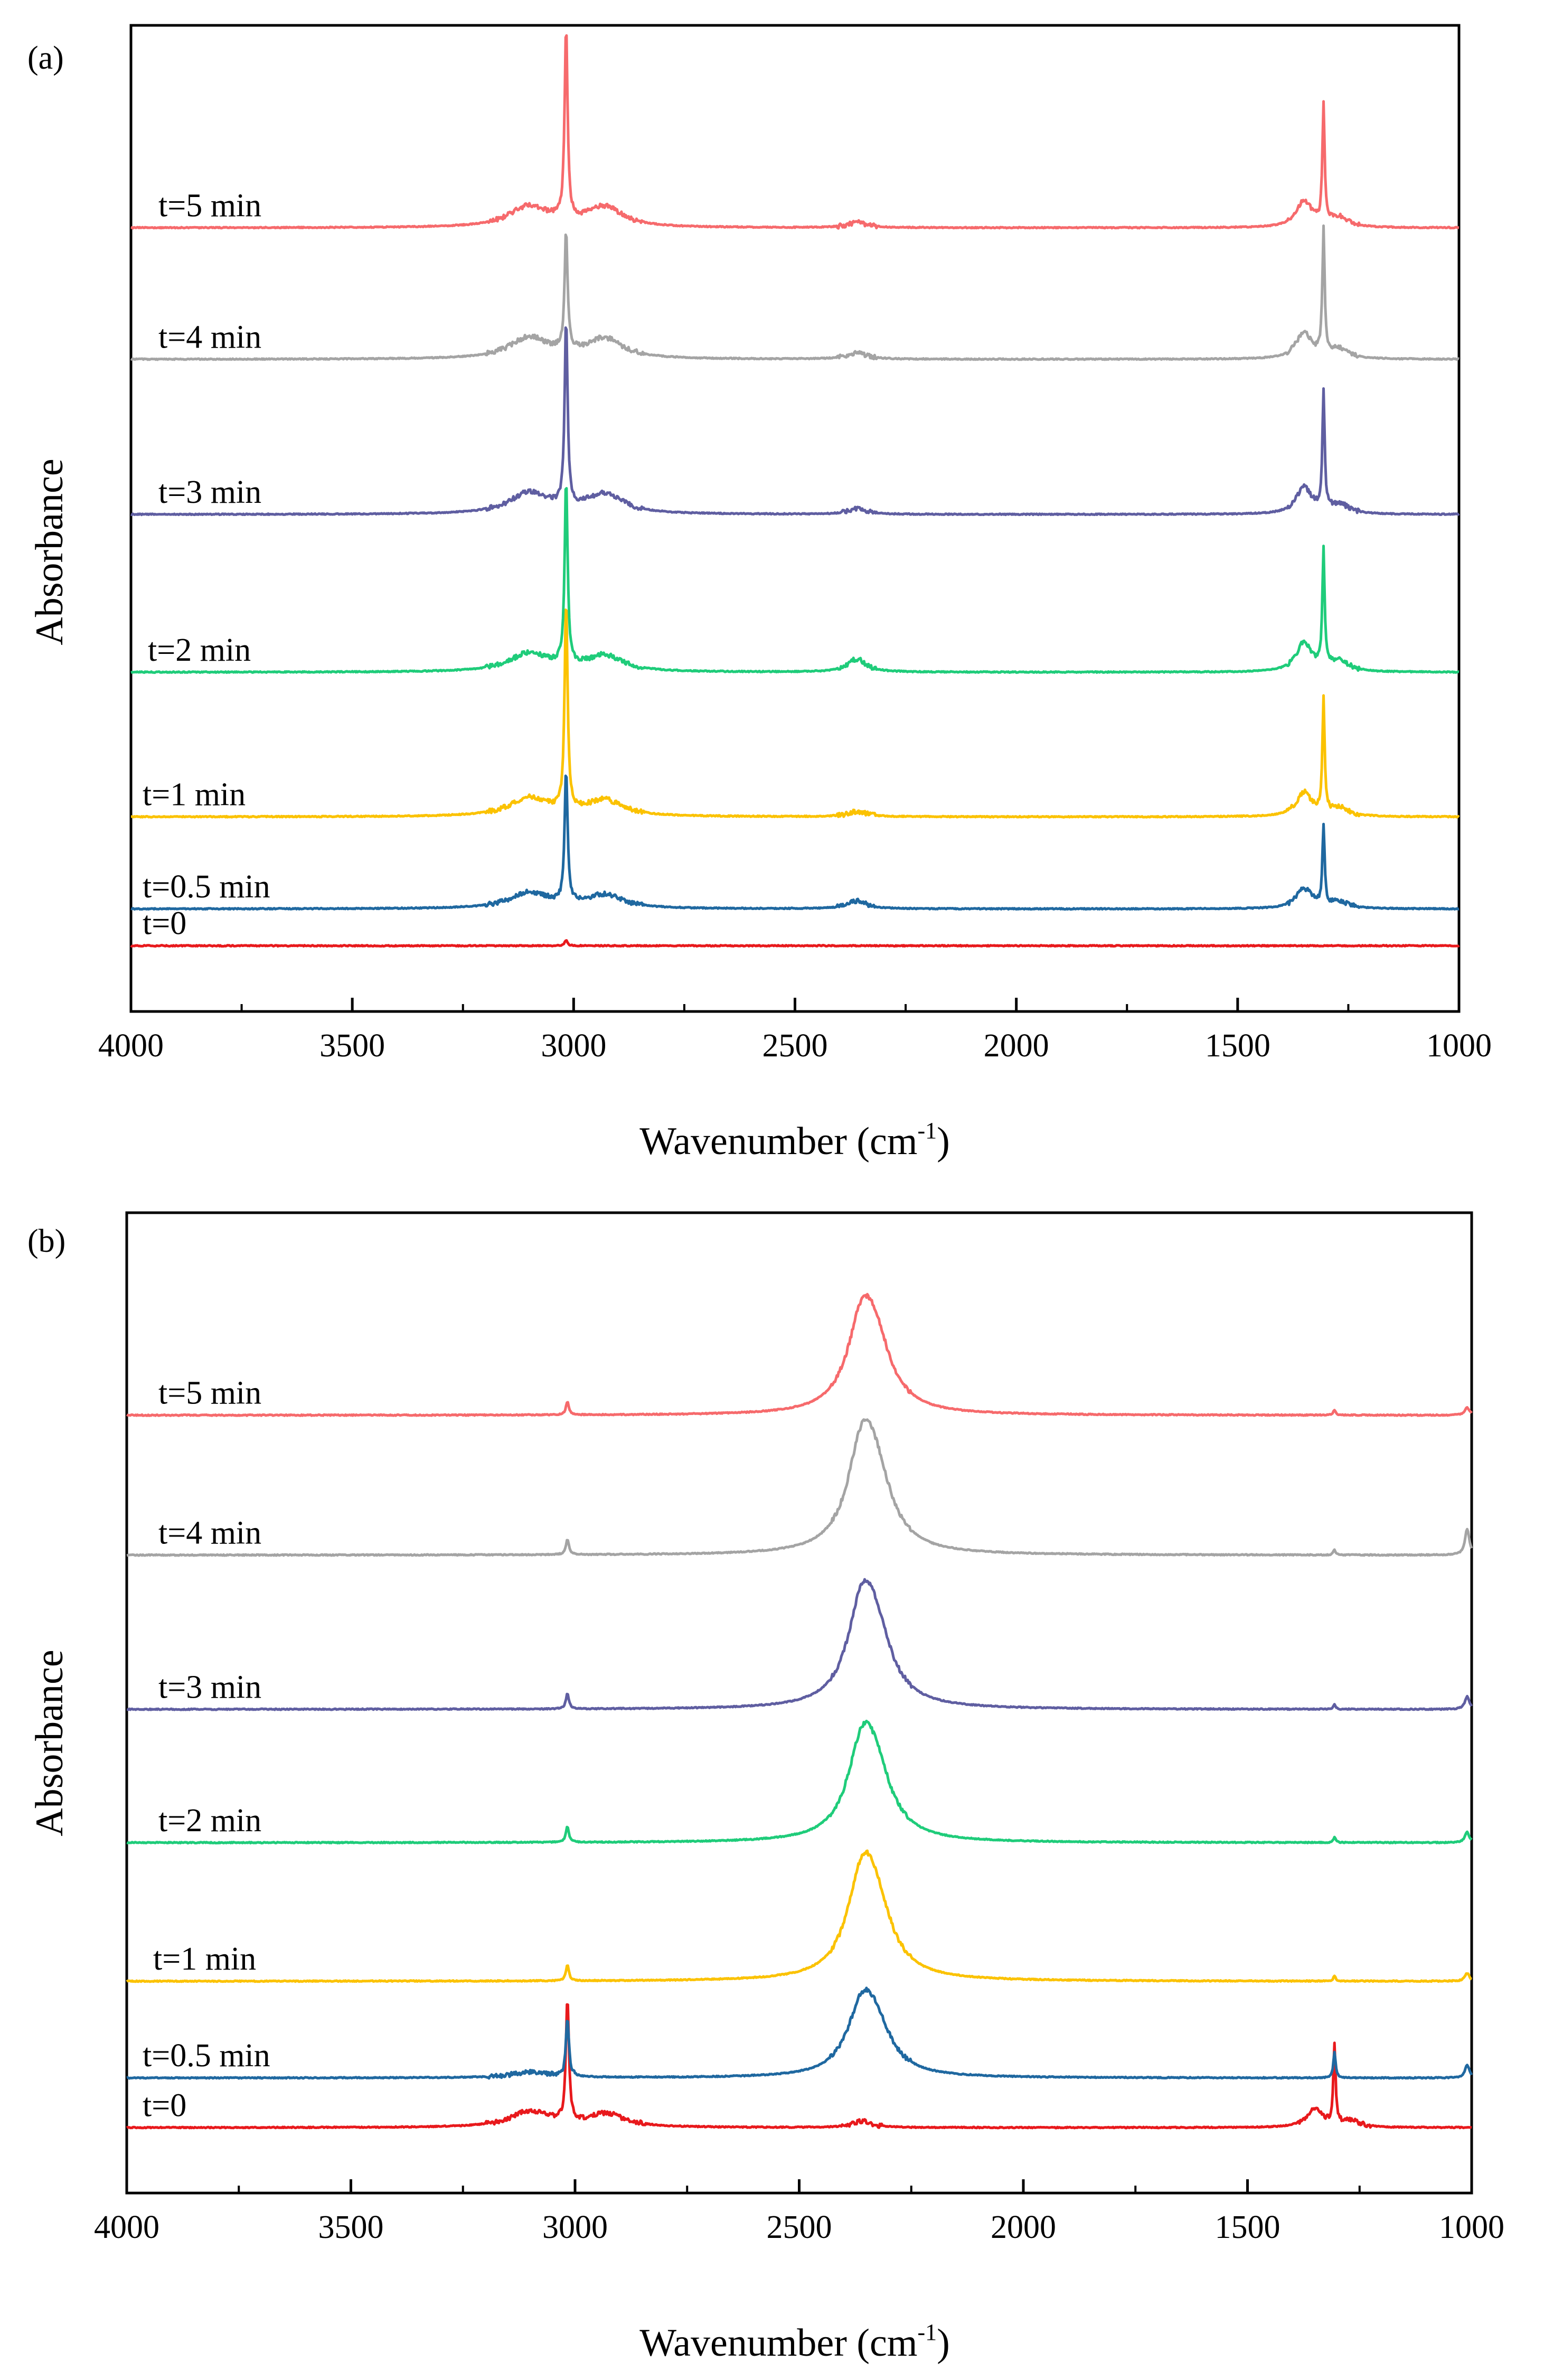 The height and width of the screenshot is (2380, 1544). What do you see at coordinates (943, 2343) in the screenshot?
I see `panel-b-x-axis-label-suffix: )` at bounding box center [943, 2343].